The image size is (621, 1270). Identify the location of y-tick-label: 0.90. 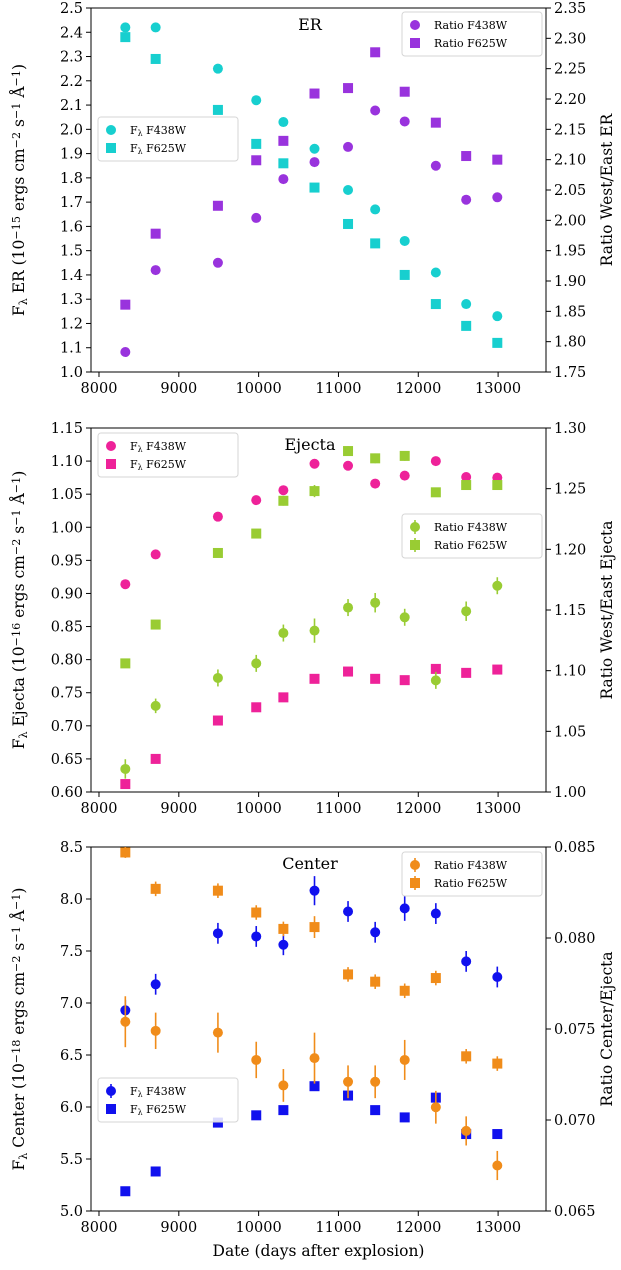
(67, 594).